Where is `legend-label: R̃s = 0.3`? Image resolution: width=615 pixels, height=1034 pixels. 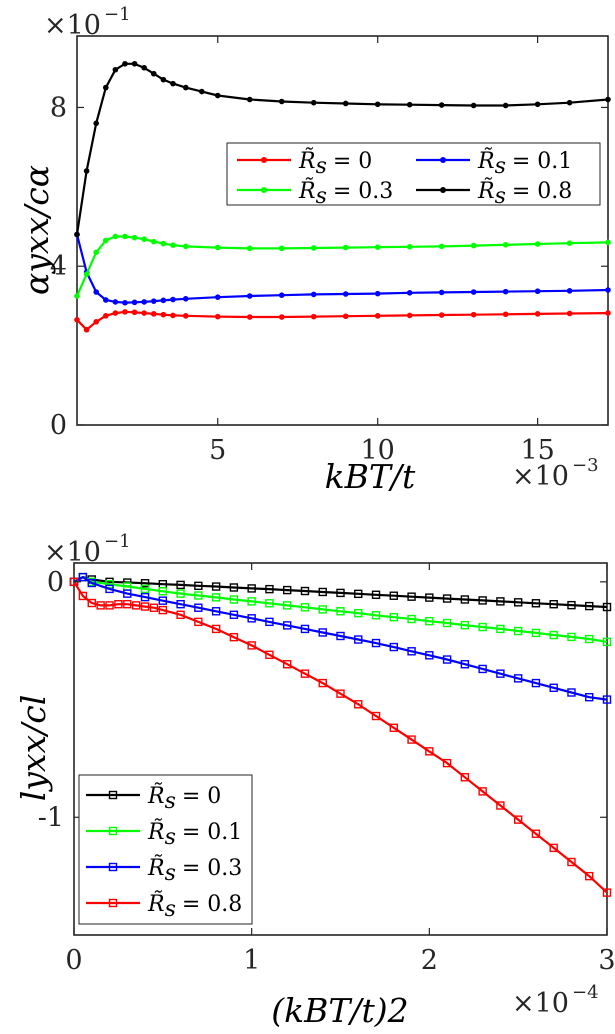 legend-label: R̃s = 0.3 is located at coordinates (345, 193).